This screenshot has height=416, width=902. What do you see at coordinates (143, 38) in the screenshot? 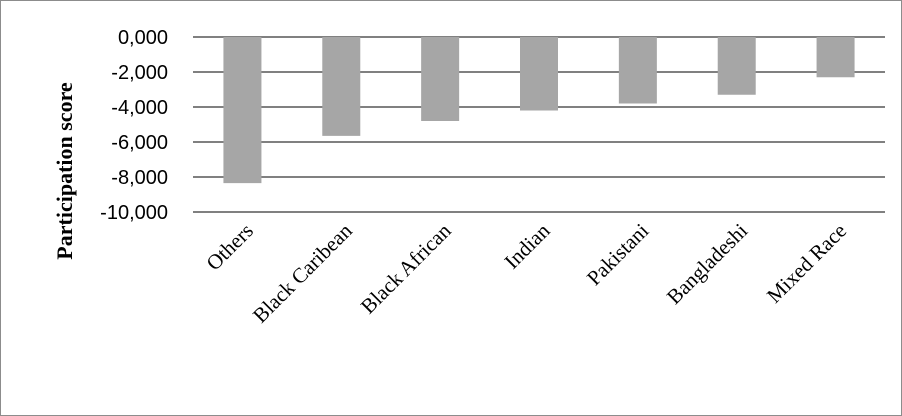
I see `y-tick-label: 0,000` at bounding box center [143, 38].